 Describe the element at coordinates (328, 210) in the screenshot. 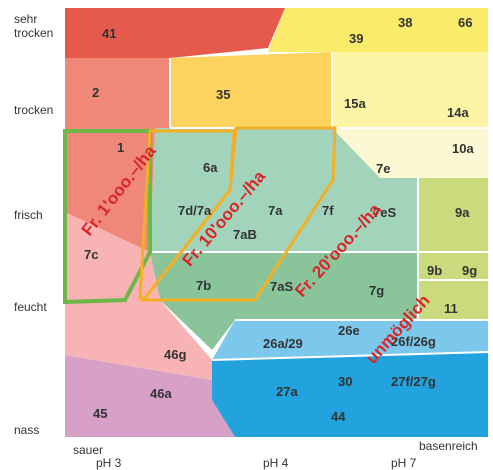

I see `unit-7f: 7f` at that location.